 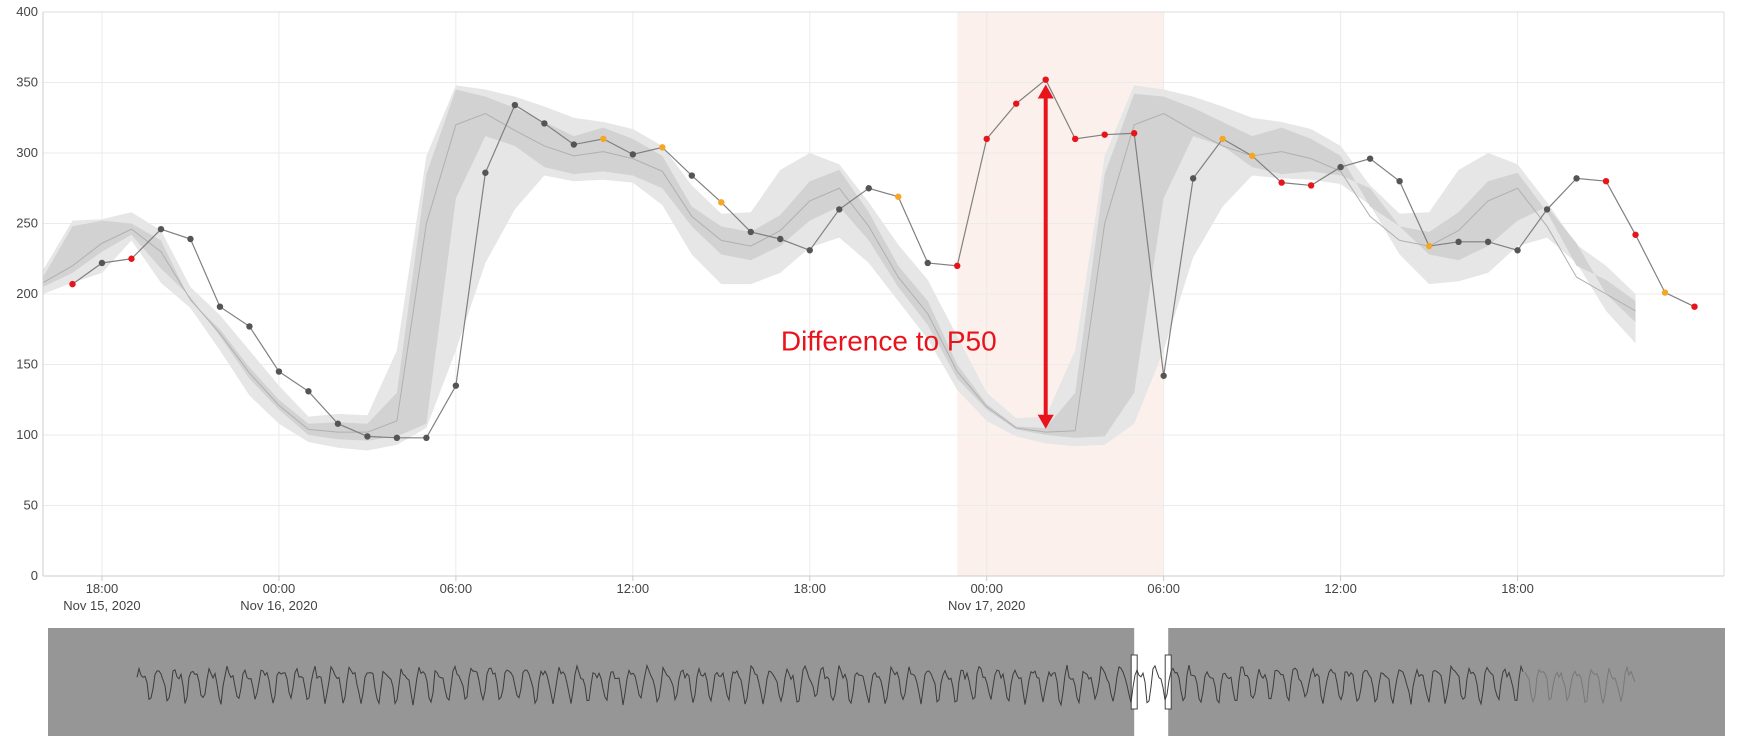 I want to click on x-tick-label-8: 18:00, so click(x=1517, y=588).